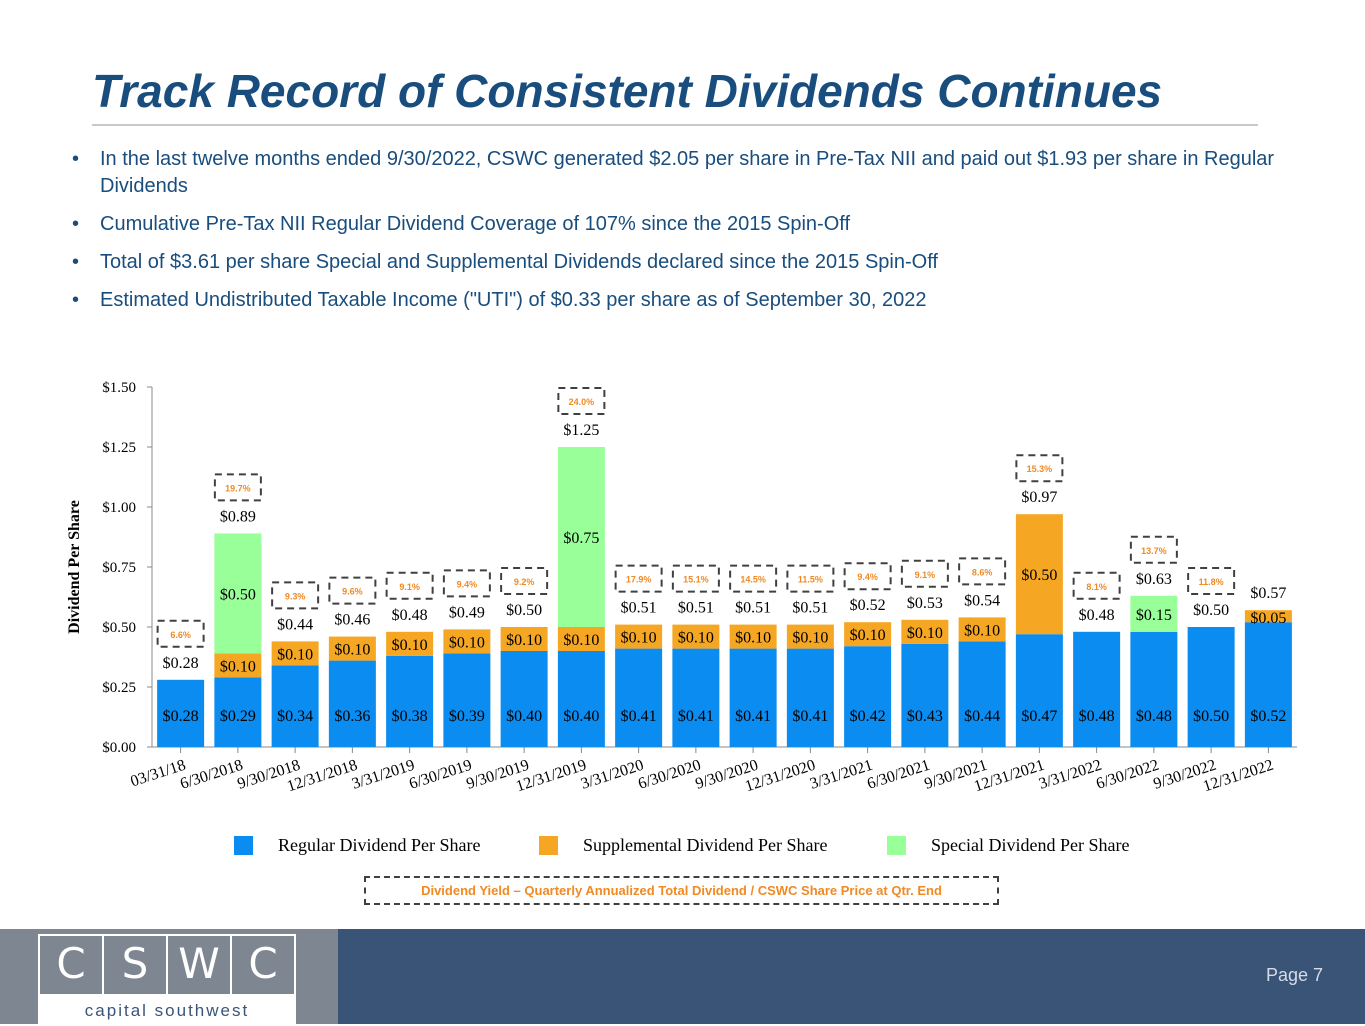 The width and height of the screenshot is (1365, 1026). What do you see at coordinates (200, 965) in the screenshot?
I see `logo-letter: W` at bounding box center [200, 965].